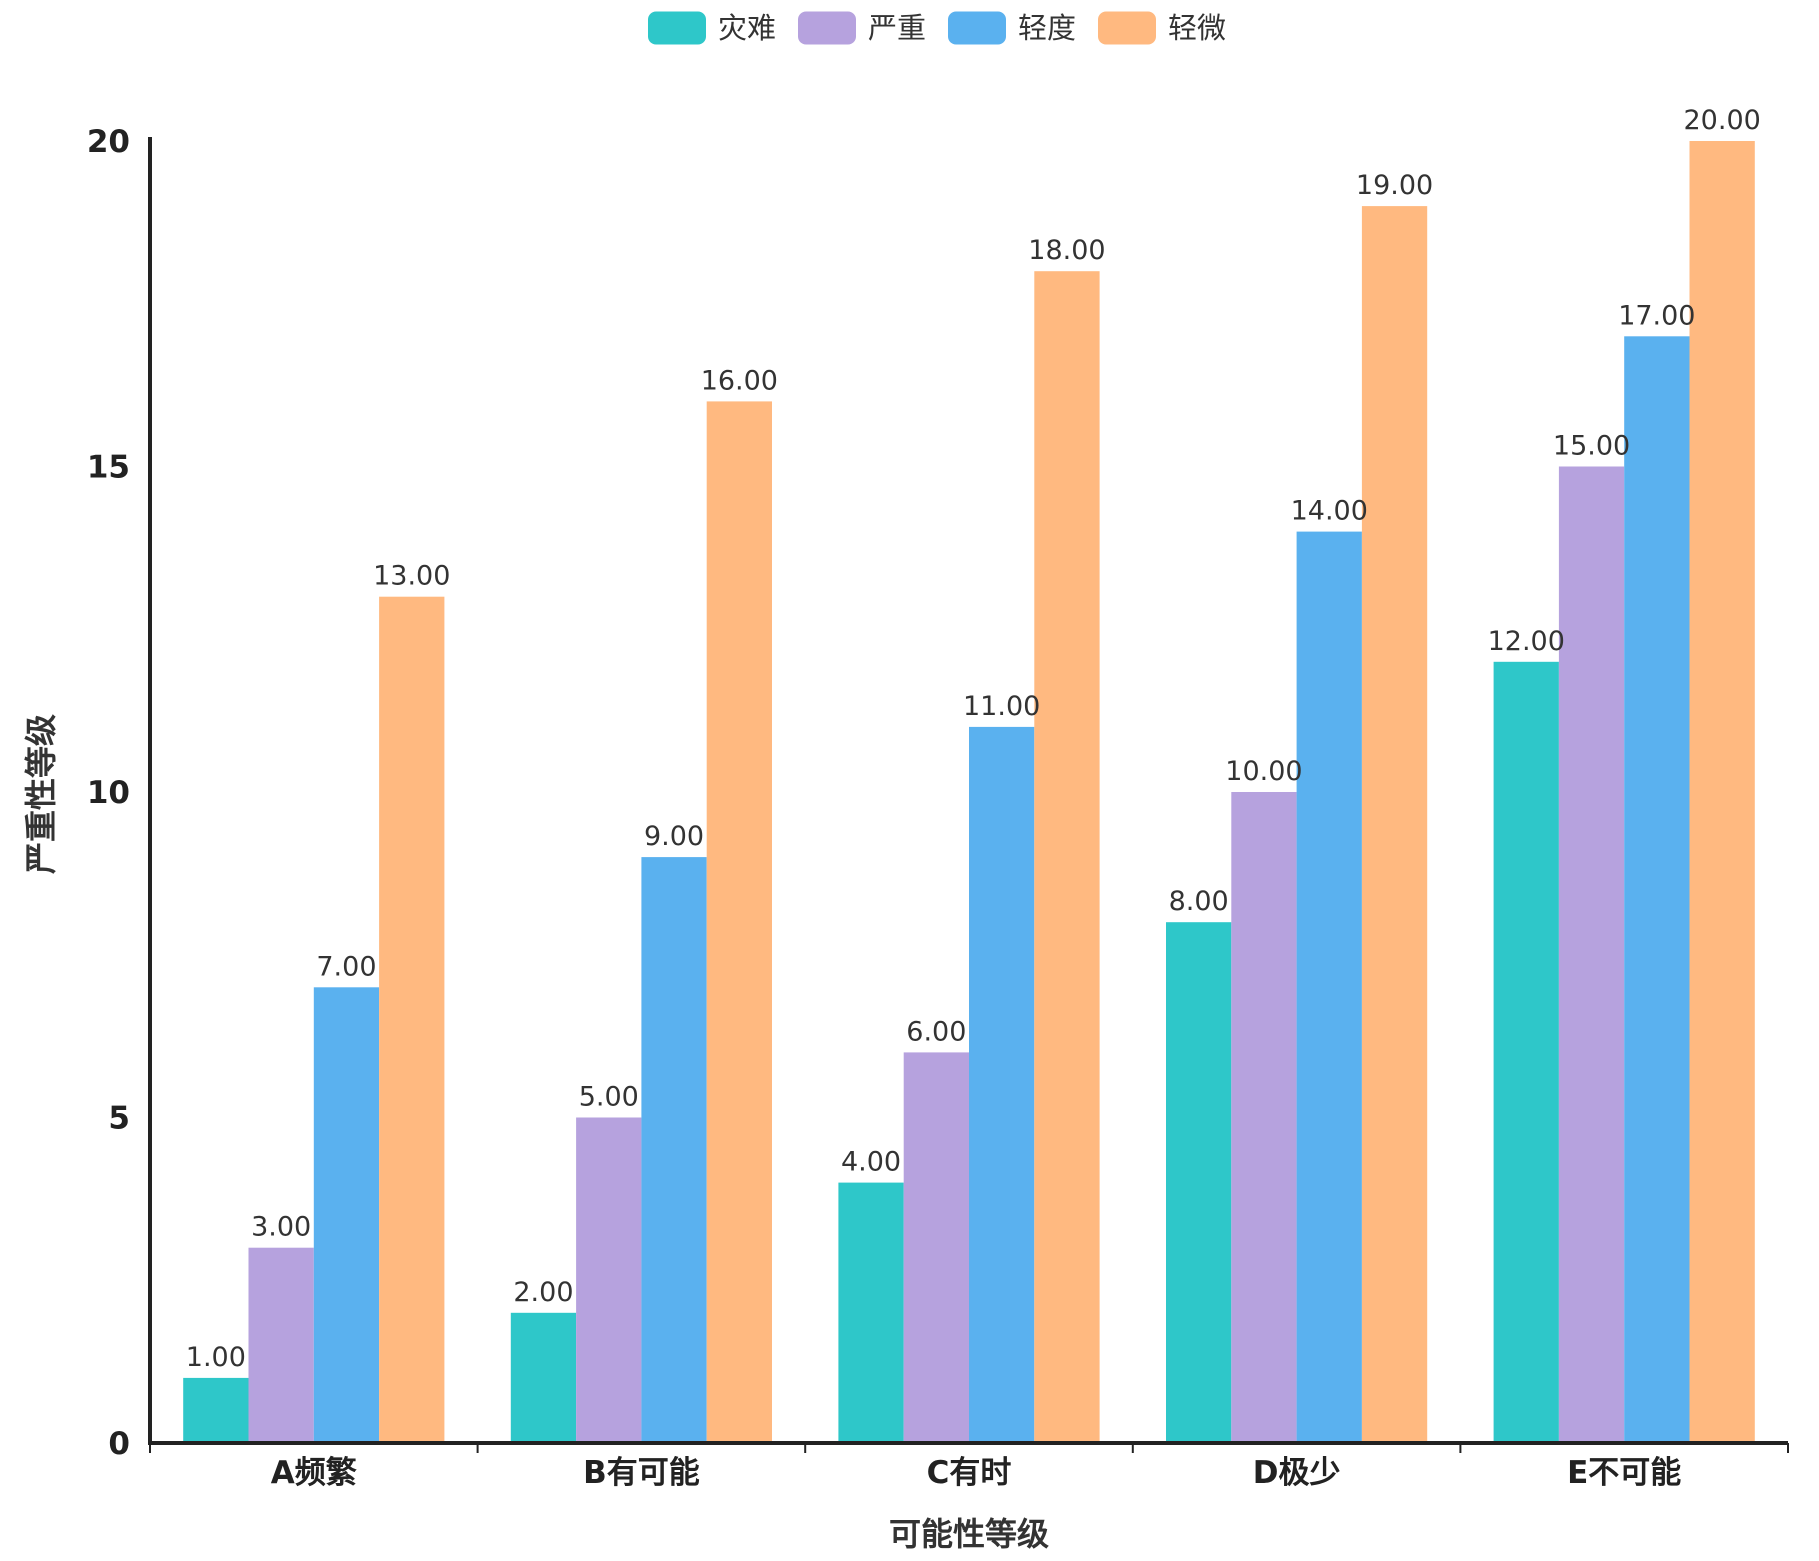  I want to click on x-tick-label: D极少, so click(1297, 1473).